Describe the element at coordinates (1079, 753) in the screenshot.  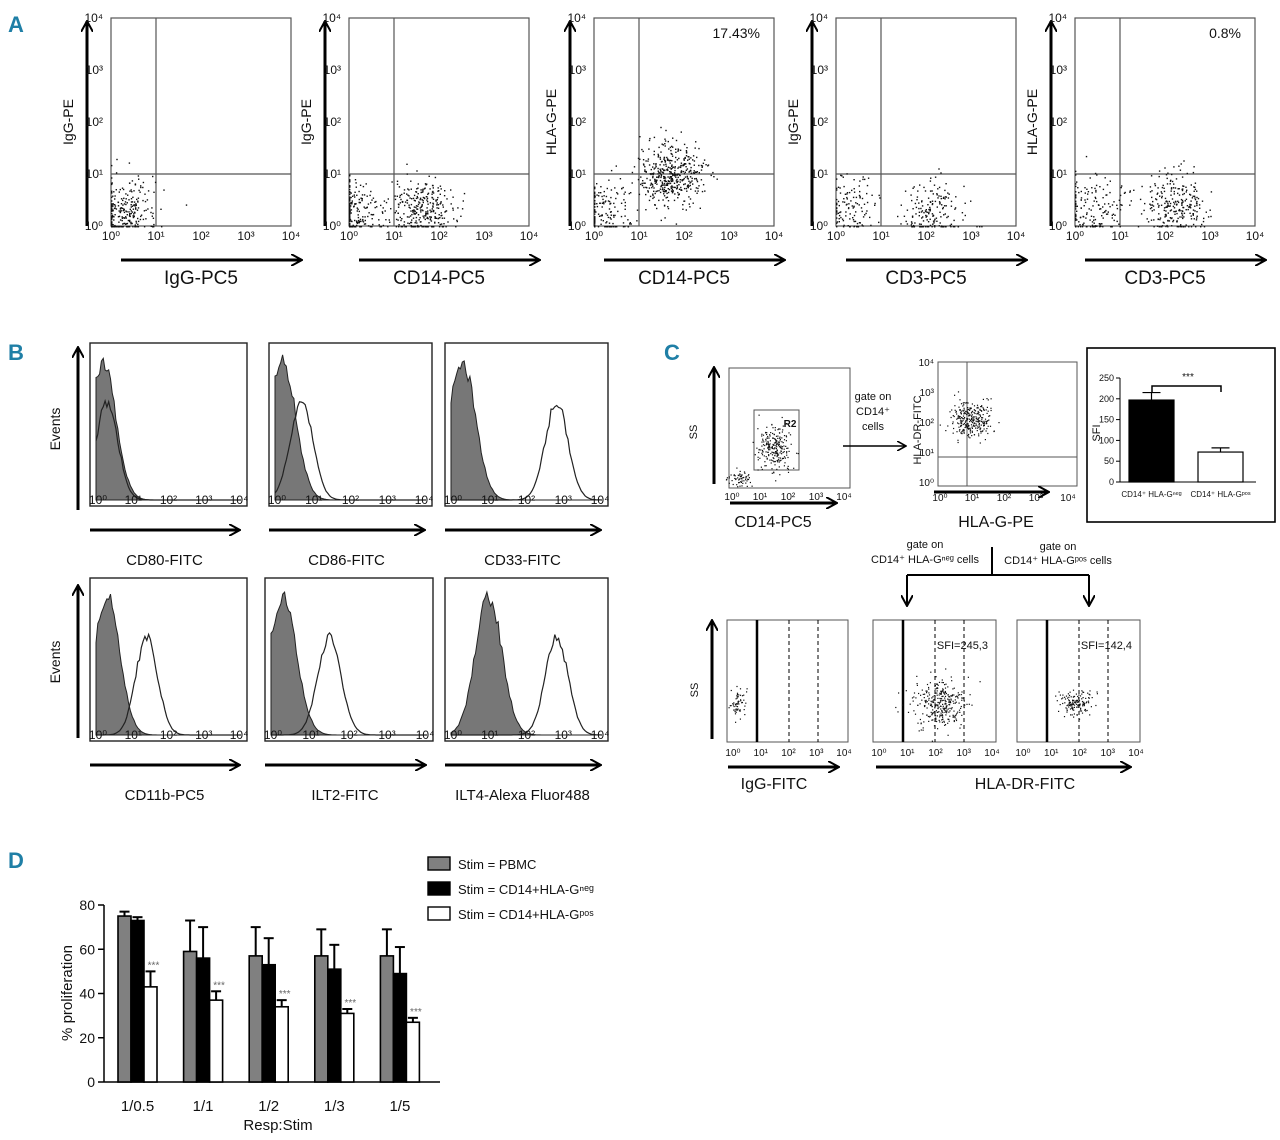
I see `x-tick-label: 10²` at that location.